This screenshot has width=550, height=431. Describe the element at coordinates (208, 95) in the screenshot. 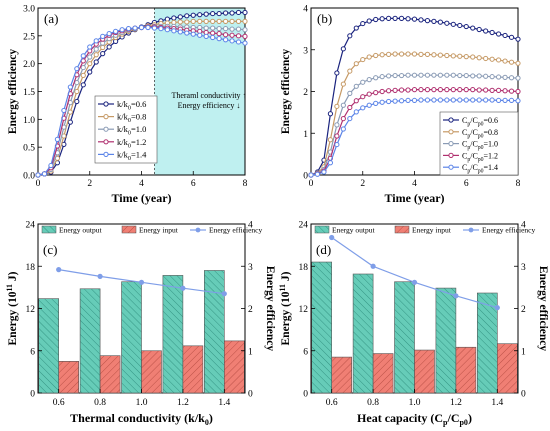

I see `annotation-line: Theraml conductivity ↑` at that location.